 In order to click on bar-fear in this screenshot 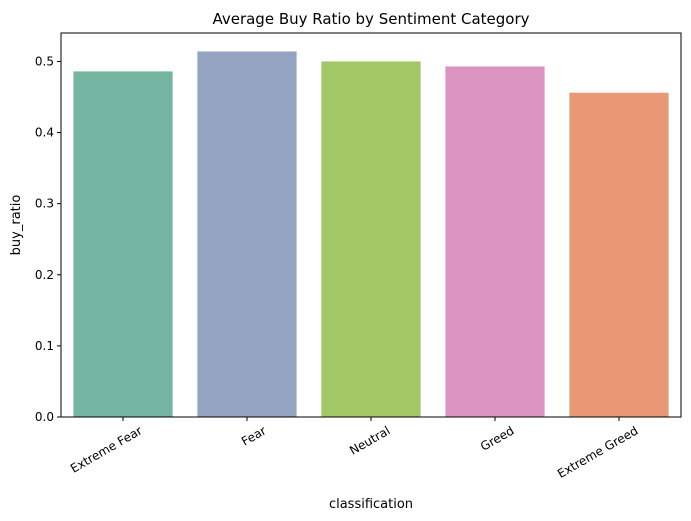, I will do `click(247, 234)`.